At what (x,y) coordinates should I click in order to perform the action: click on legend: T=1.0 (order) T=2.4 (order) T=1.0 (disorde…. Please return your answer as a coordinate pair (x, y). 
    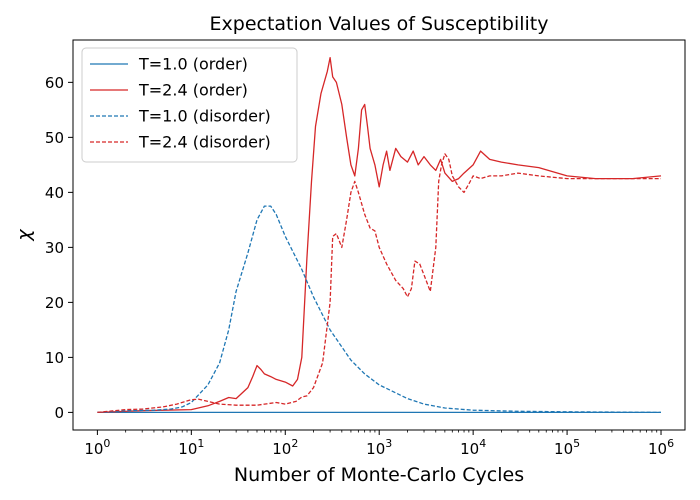
    Looking at the image, I should click on (189, 105).